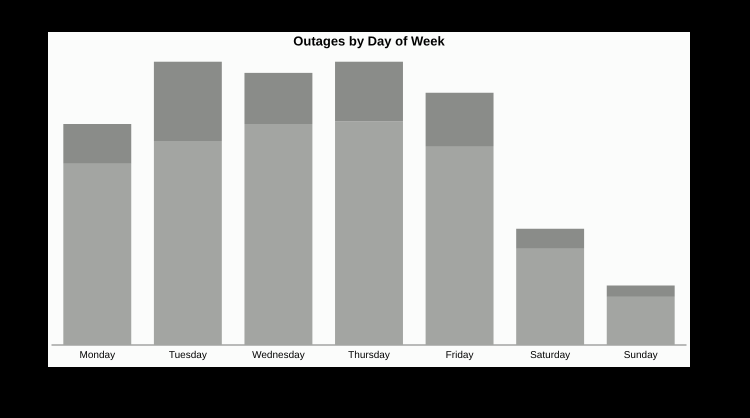  What do you see at coordinates (369, 355) in the screenshot?
I see `x-tick-label: Thursday` at bounding box center [369, 355].